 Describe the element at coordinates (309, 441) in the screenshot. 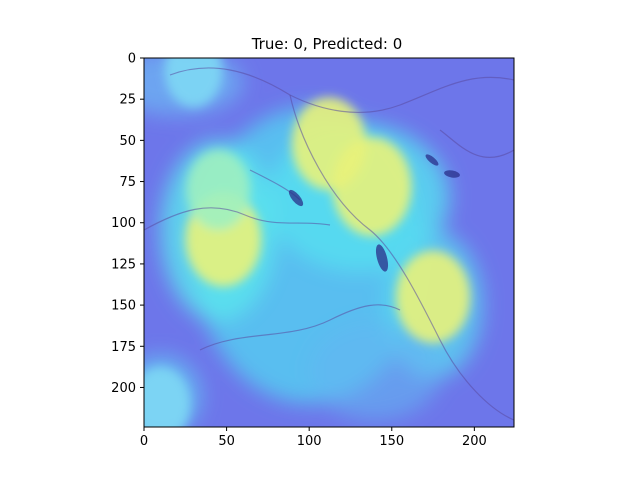

I see `x-tick-label: 100` at that location.